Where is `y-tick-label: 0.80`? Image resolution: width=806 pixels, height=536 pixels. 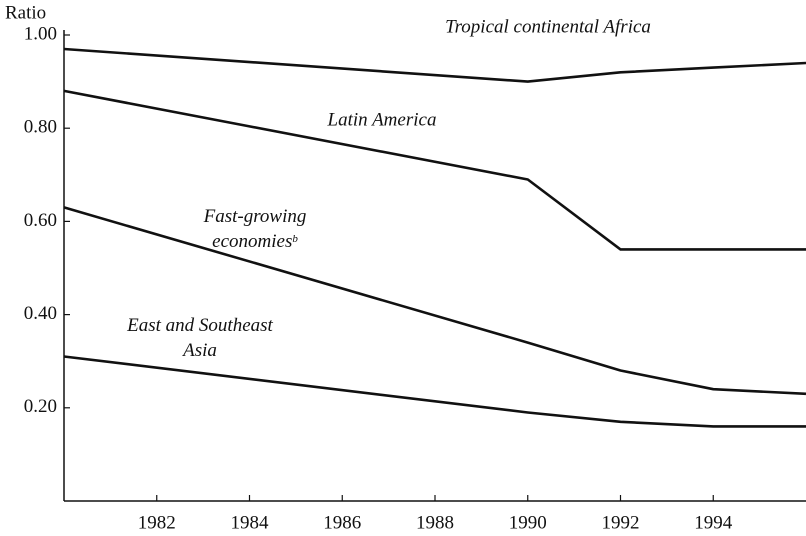 y-tick-label: 0.80 is located at coordinates (40, 127).